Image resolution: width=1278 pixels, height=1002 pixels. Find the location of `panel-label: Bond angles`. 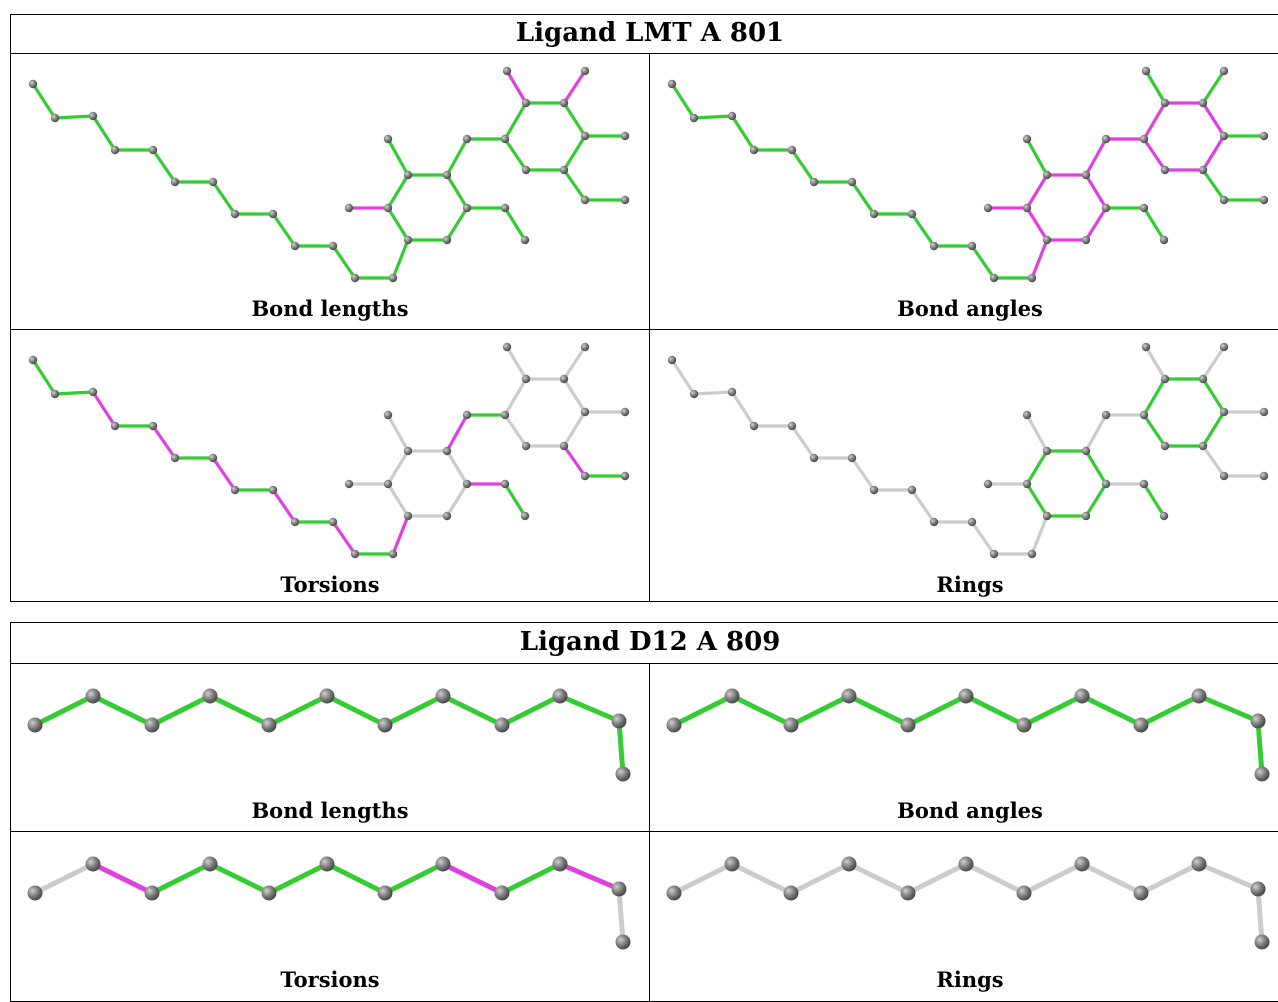

panel-label: Bond angles is located at coordinates (970, 308).